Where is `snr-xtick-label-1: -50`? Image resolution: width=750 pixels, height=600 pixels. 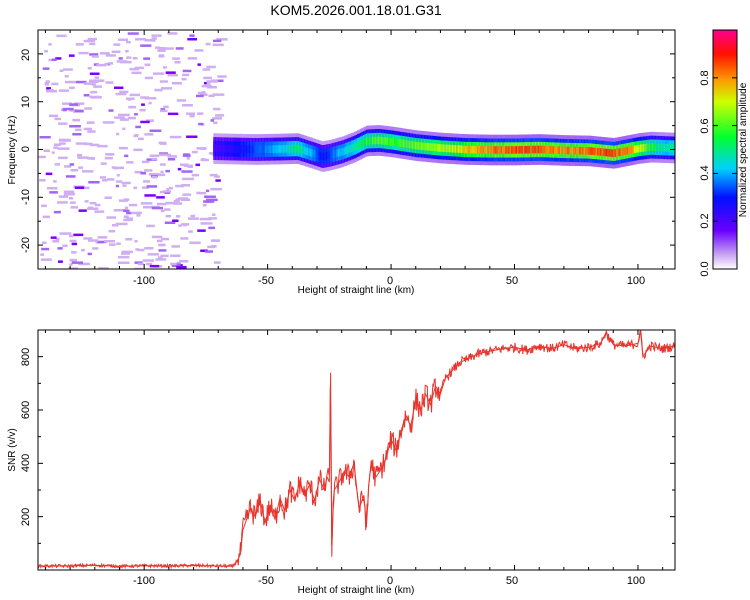
snr-xtick-label-1: -50 is located at coordinates (266, 581).